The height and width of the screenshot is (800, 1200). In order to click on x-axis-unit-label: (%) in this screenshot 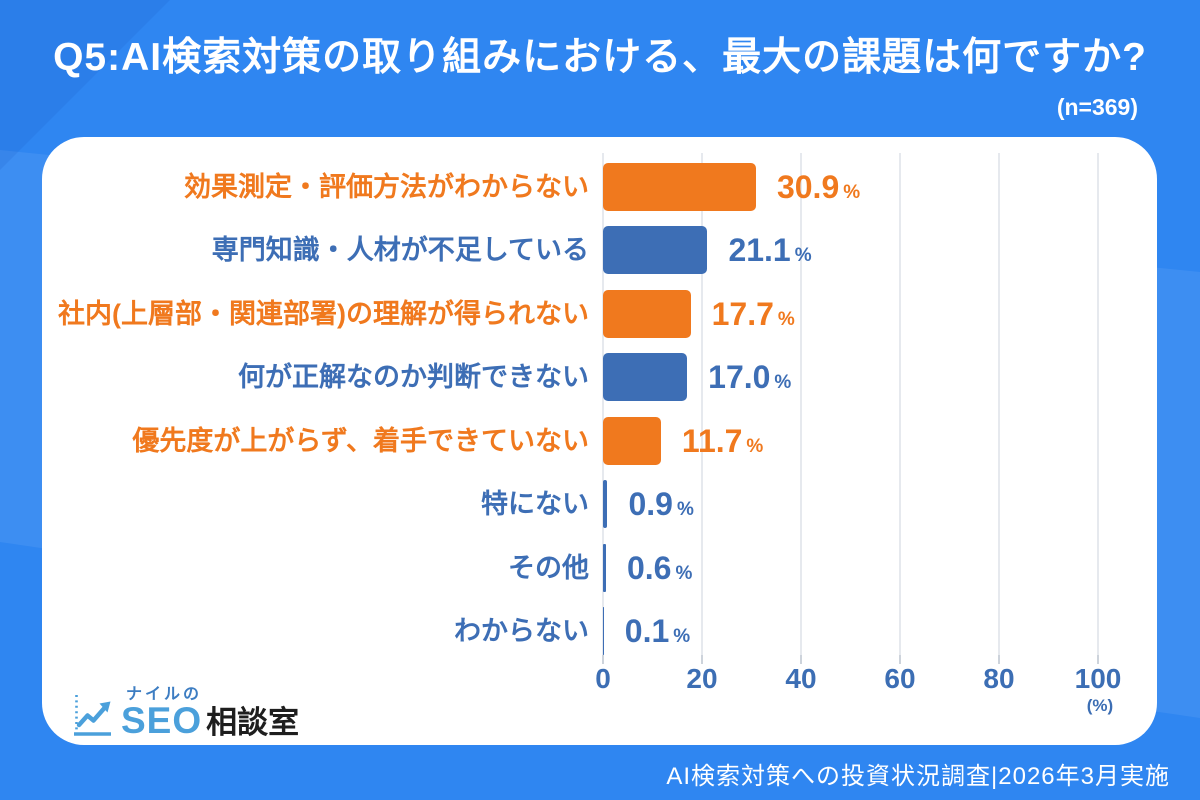, I will do `click(1100, 705)`.